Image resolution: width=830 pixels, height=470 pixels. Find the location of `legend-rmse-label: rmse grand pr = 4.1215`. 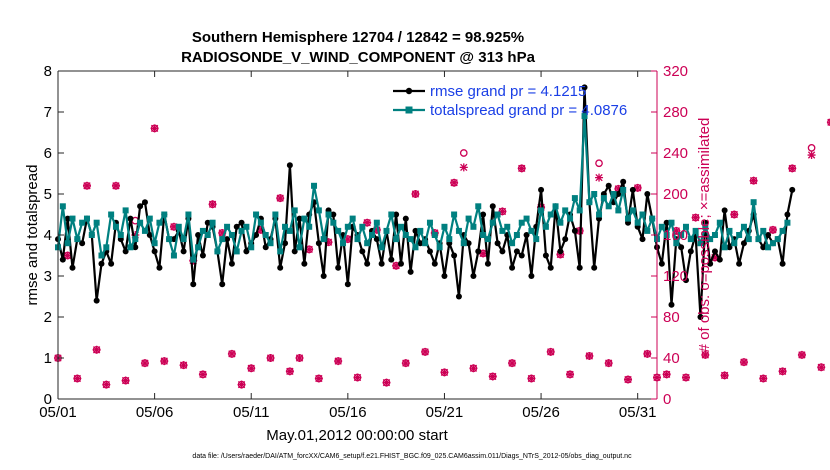

legend-rmse-label: rmse grand pr = 4.1215 is located at coordinates (508, 91).